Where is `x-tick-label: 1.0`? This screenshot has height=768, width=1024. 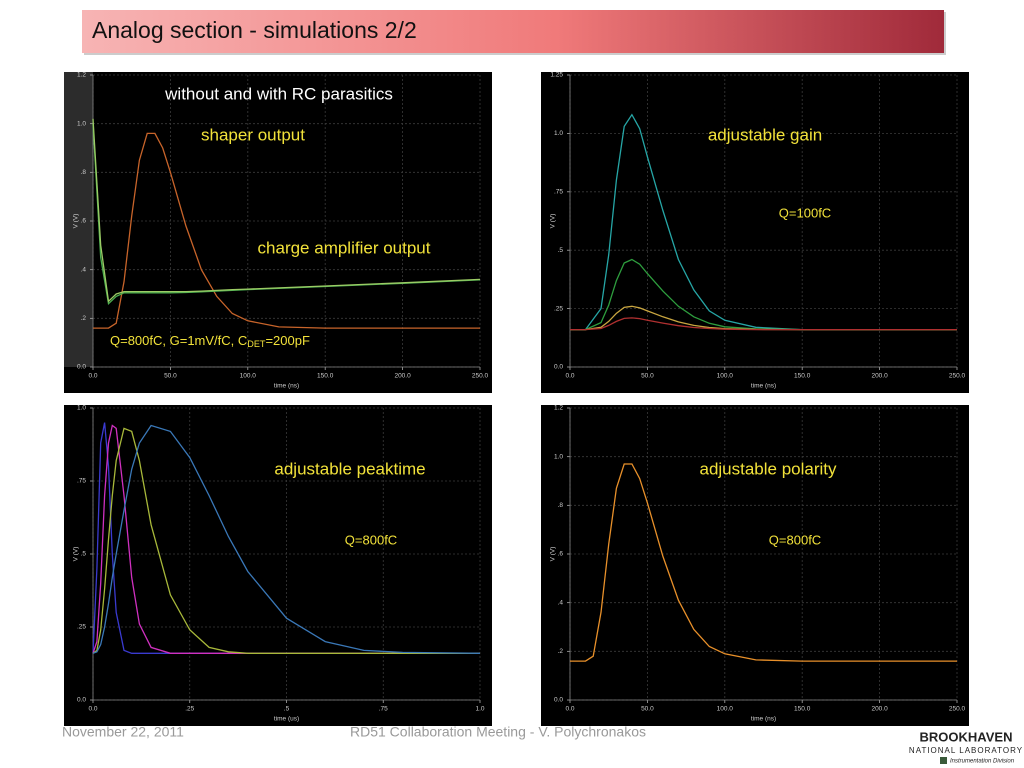
x-tick-label: 1.0 is located at coordinates (479, 709).